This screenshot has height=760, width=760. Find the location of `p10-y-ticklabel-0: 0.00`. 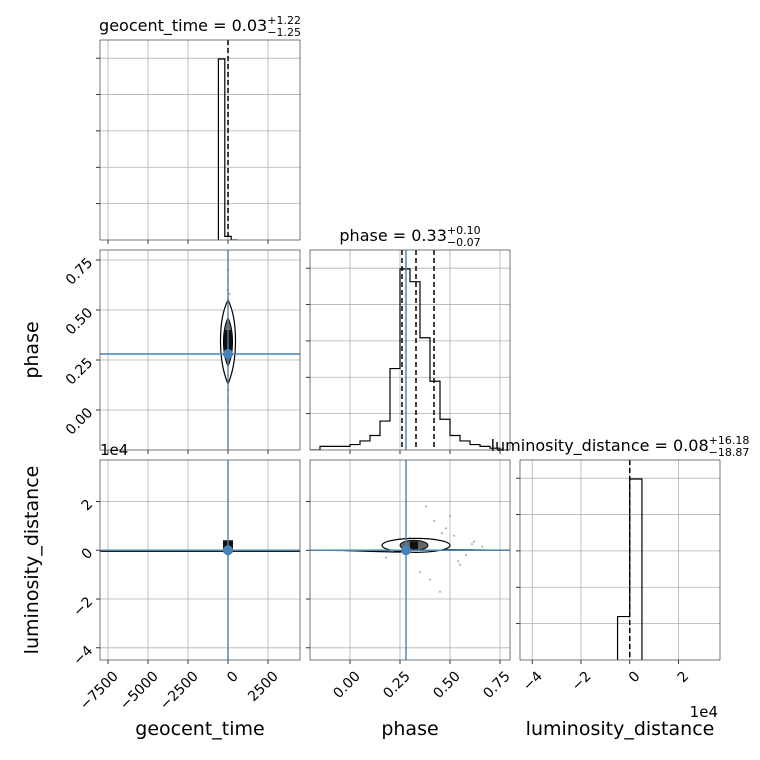

p10-y-ticklabel-0: 0.00 is located at coordinates (79, 421).